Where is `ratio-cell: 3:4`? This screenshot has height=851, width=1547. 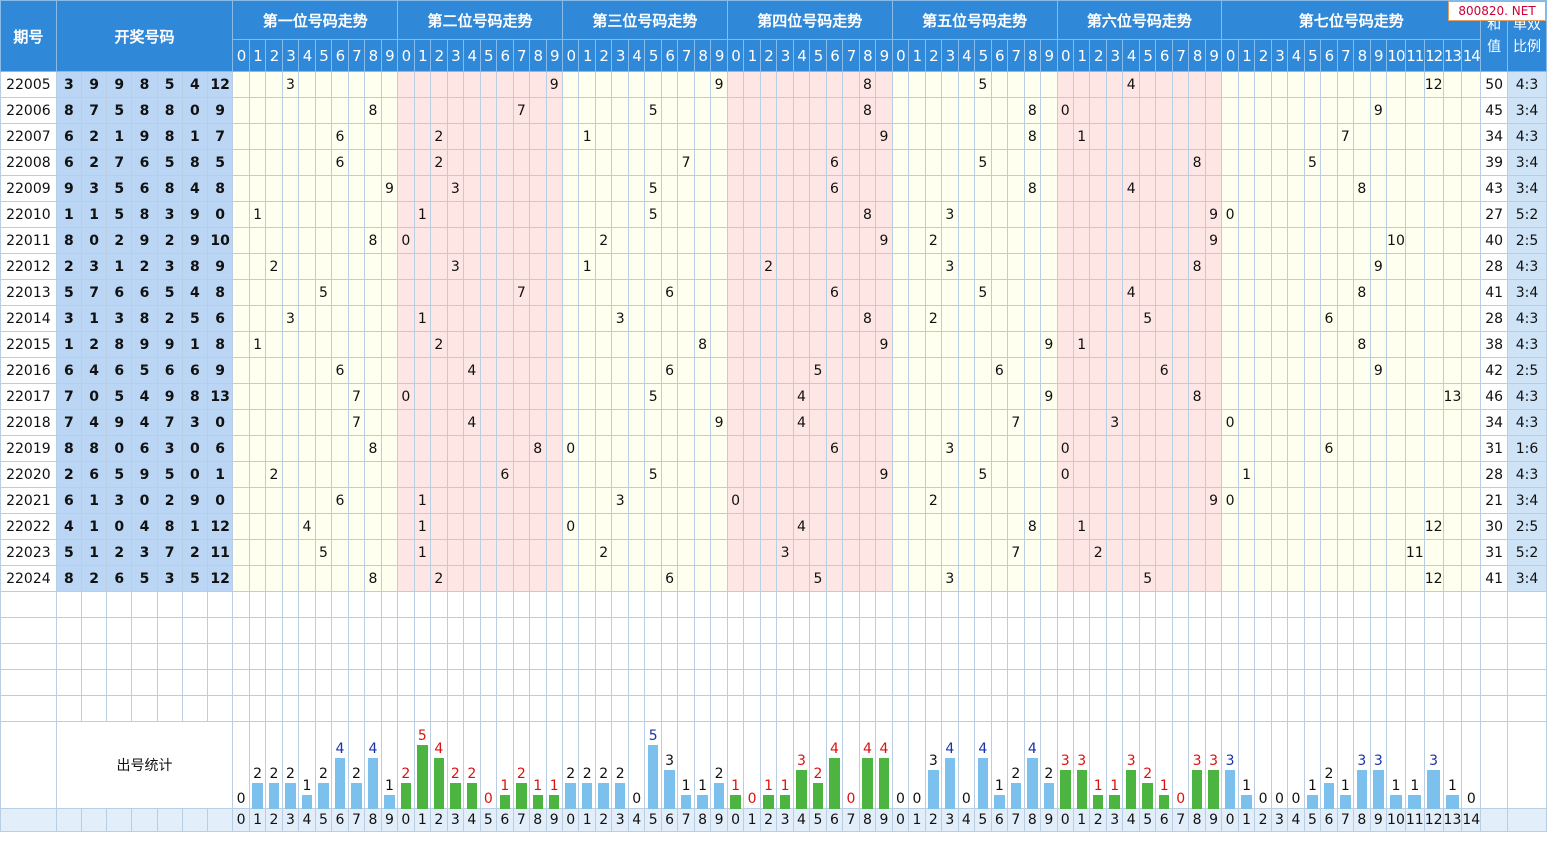
ratio-cell: 3:4 is located at coordinates (1527, 578).